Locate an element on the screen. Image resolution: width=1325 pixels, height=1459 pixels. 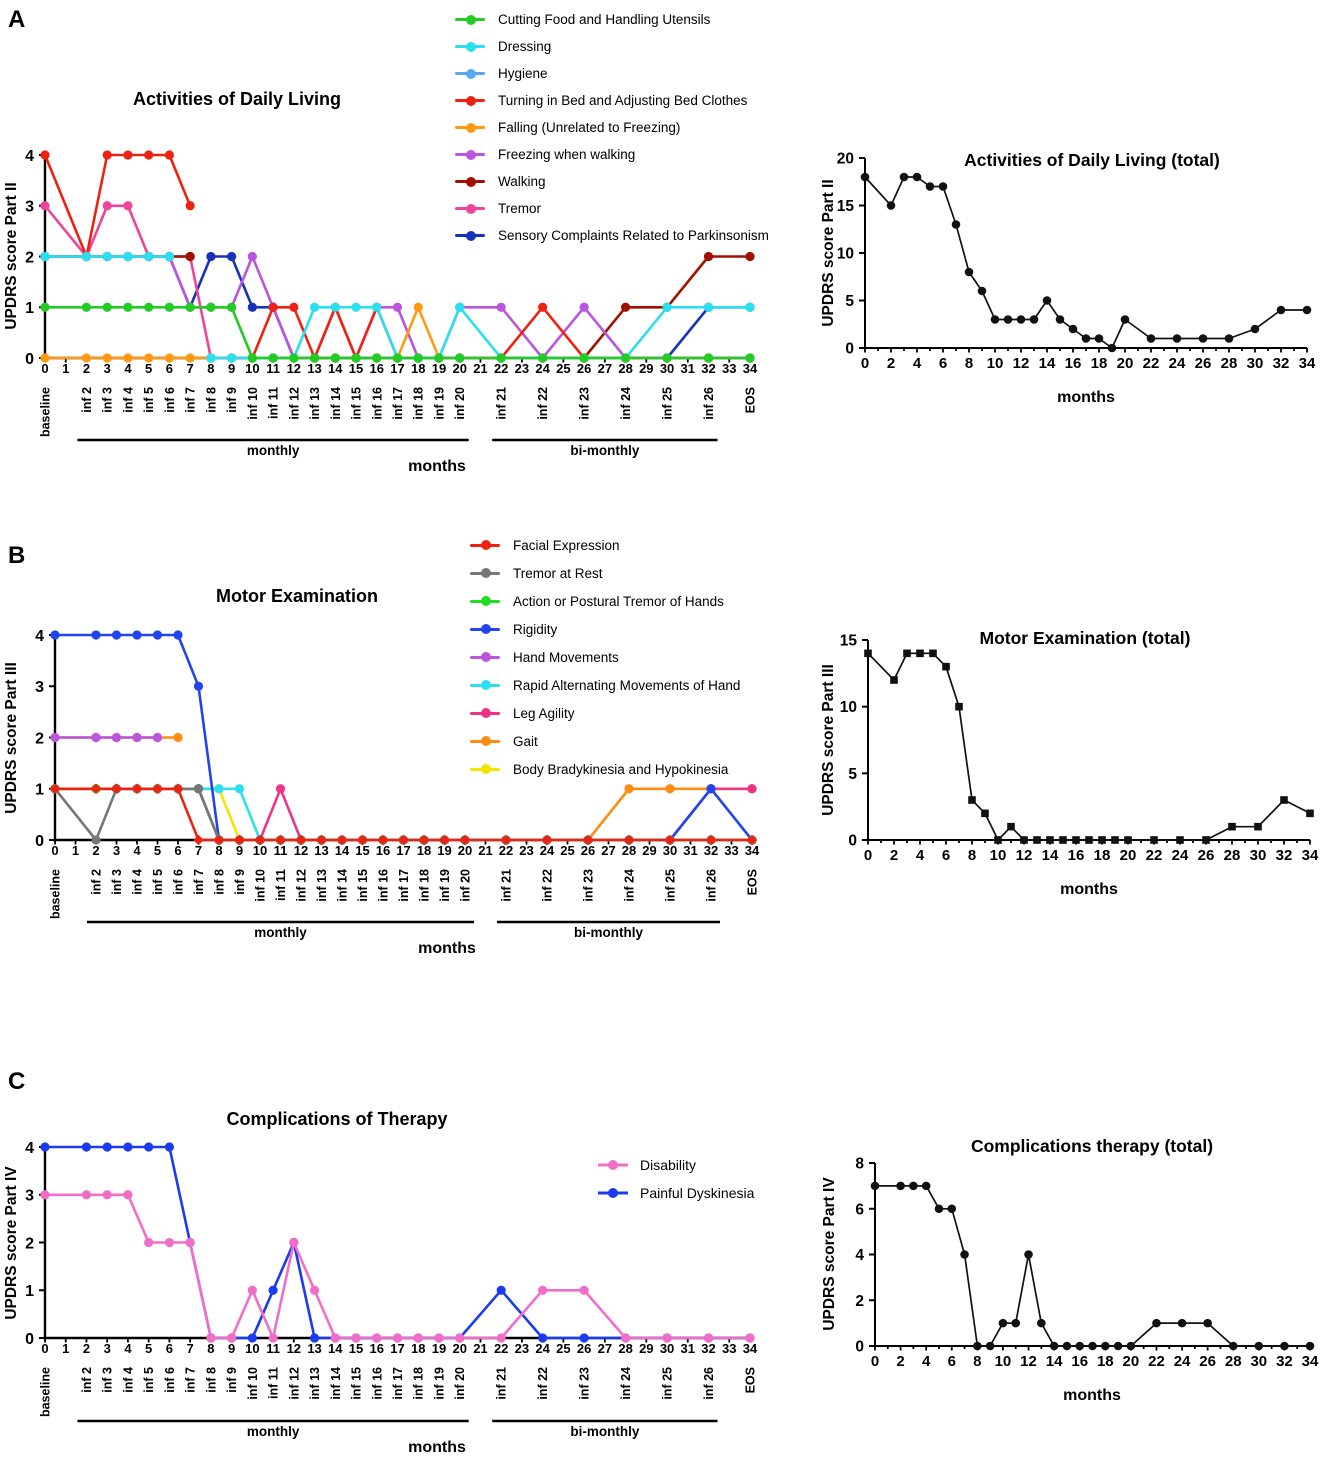
x-tick-label: 18 is located at coordinates (418, 368).